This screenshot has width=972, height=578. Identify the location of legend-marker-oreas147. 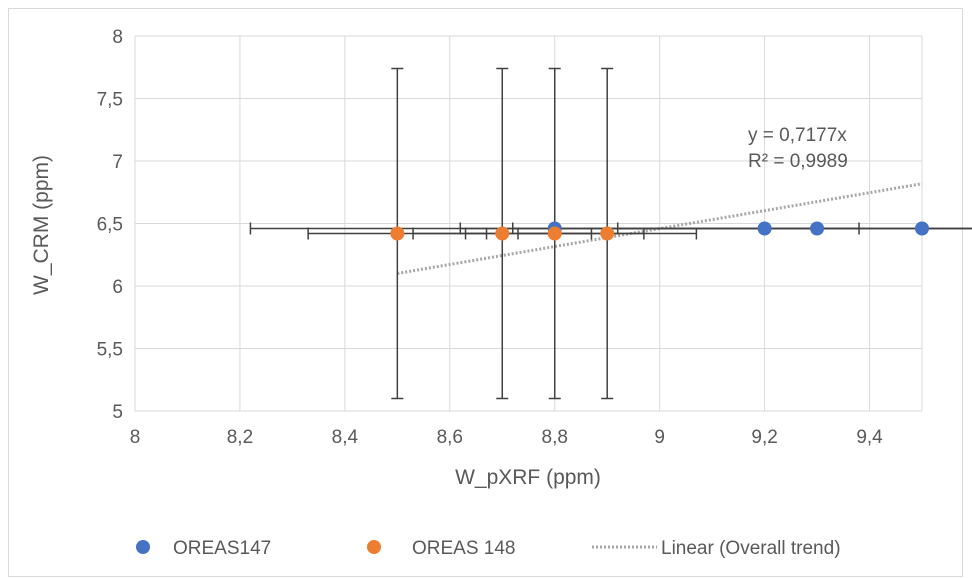
(143, 547).